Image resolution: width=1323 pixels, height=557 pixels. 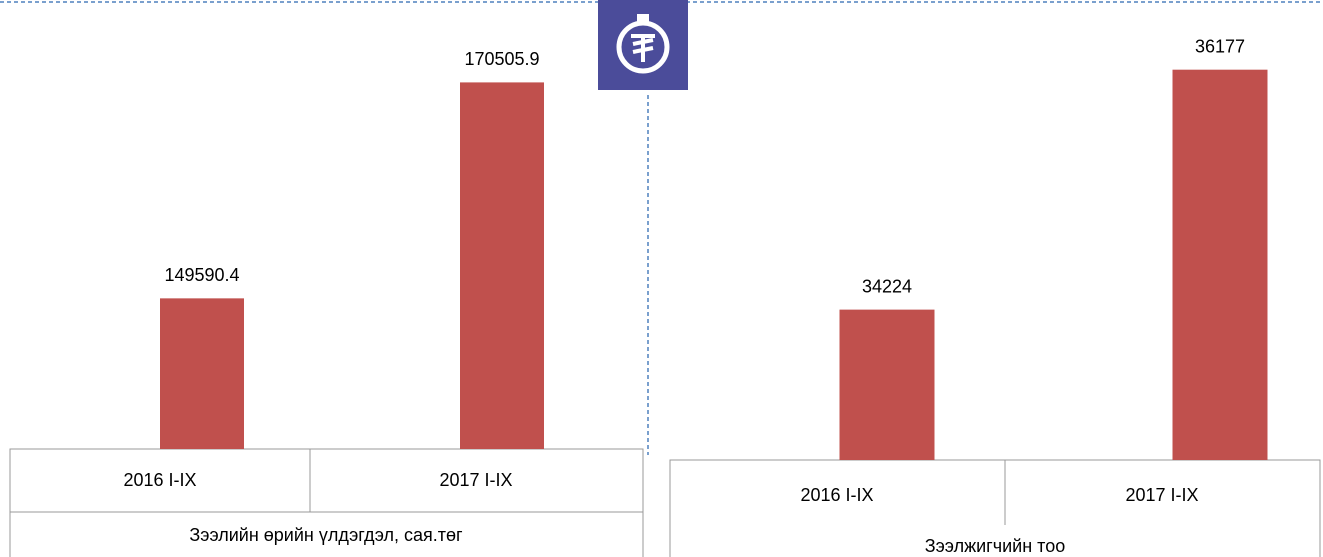 What do you see at coordinates (201, 275) in the screenshot?
I see `data-label: 149590.4` at bounding box center [201, 275].